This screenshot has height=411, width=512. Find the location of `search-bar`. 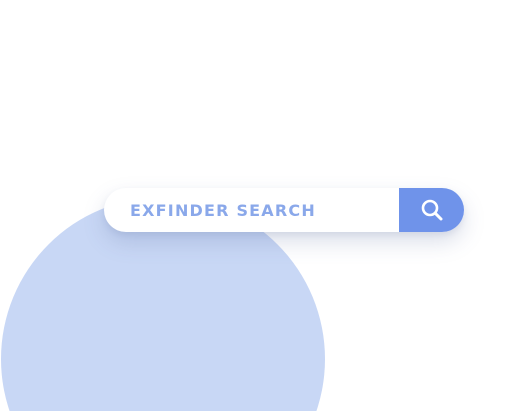

search-bar is located at coordinates (284, 210).